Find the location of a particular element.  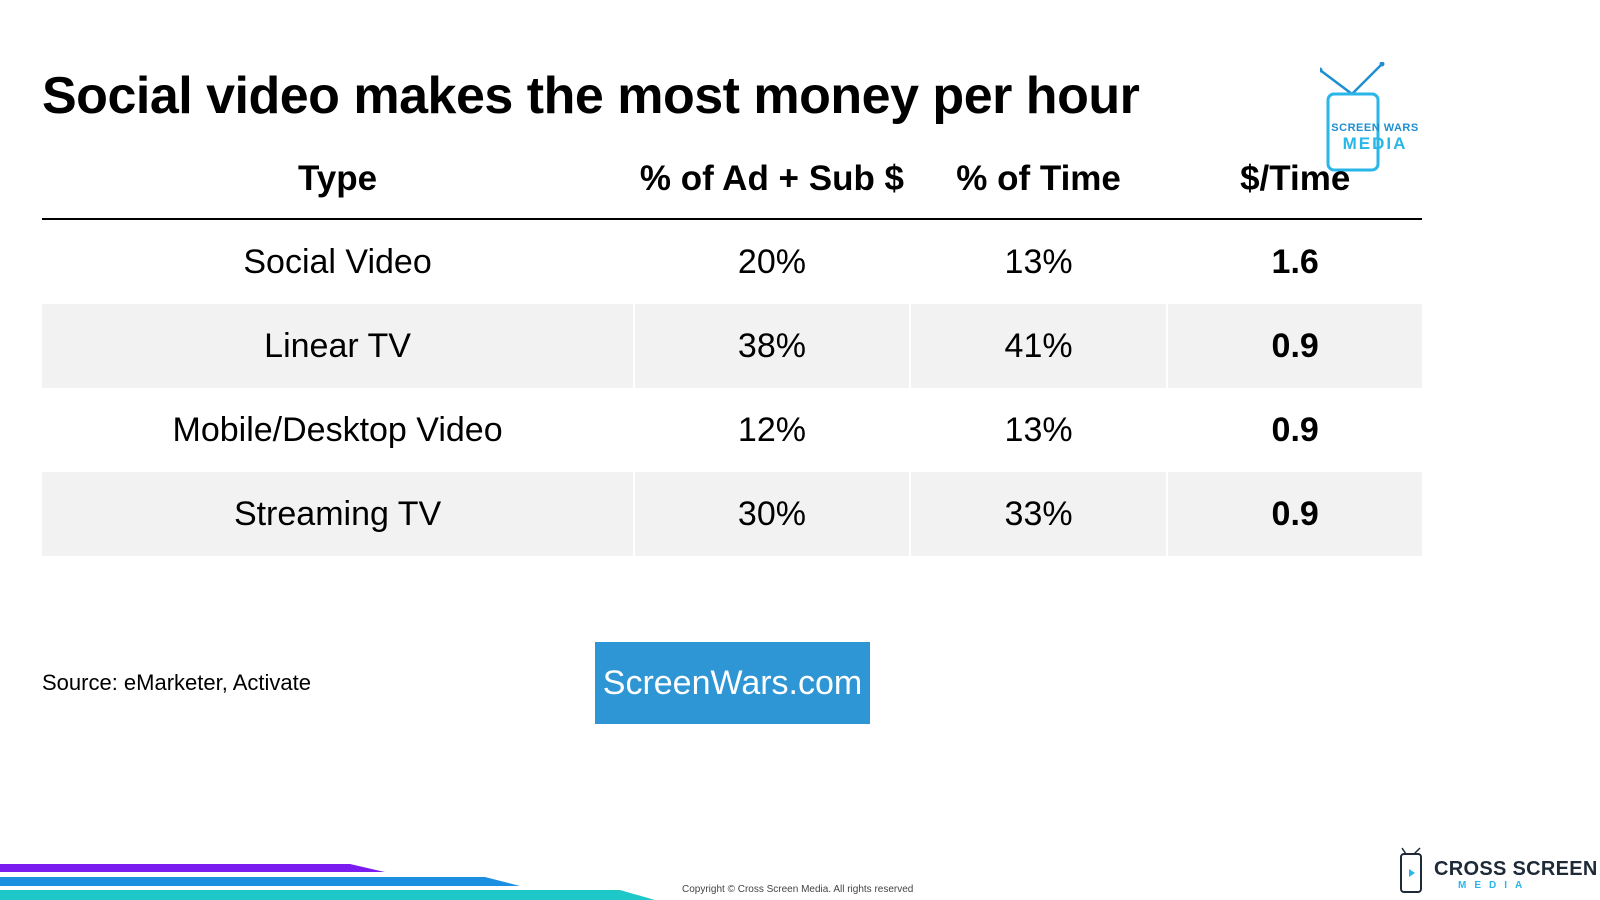

header-time: % of Time is located at coordinates (1038, 178).